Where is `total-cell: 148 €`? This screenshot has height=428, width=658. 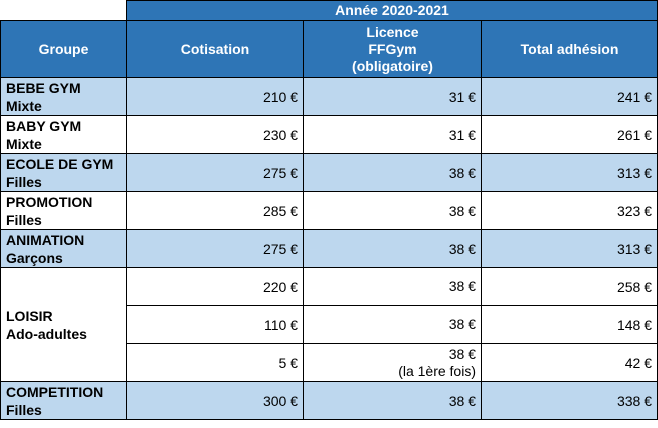 total-cell: 148 € is located at coordinates (569, 324).